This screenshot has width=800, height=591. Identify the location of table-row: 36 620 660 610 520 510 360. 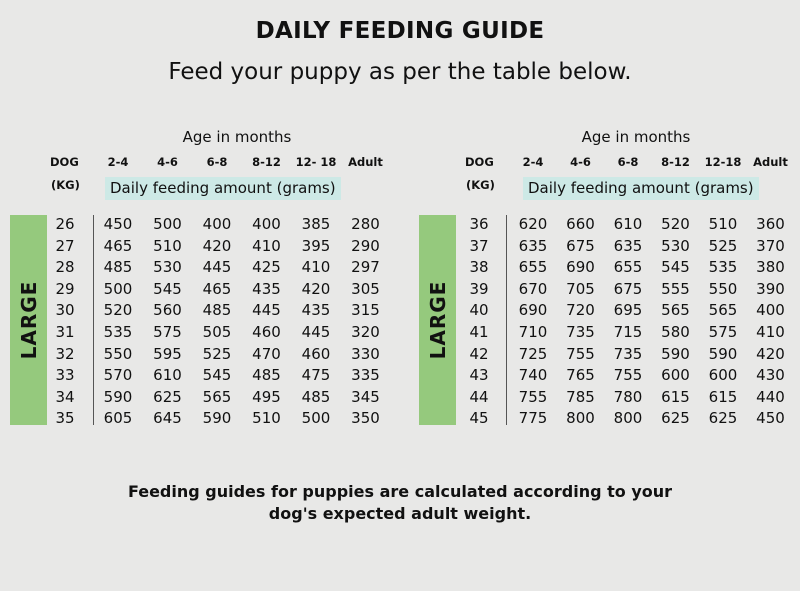
(400, 224).